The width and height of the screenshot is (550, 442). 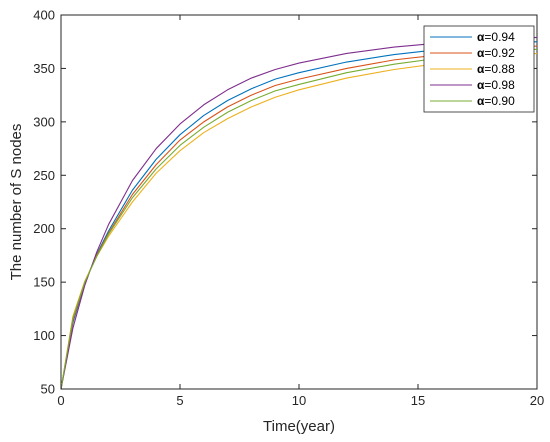 I want to click on legend-entry-2: α=0.92, so click(x=496, y=53).